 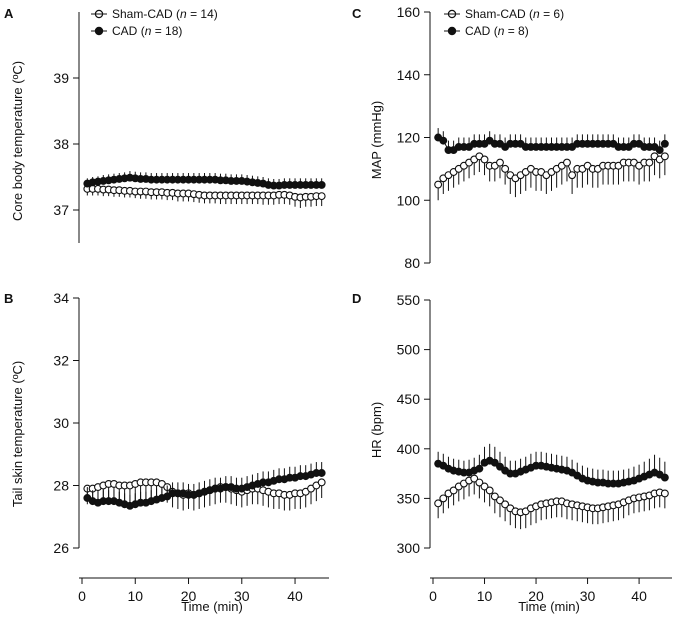 What do you see at coordinates (409, 548) in the screenshot?
I see `y-tick-label-d: 300` at bounding box center [409, 548].